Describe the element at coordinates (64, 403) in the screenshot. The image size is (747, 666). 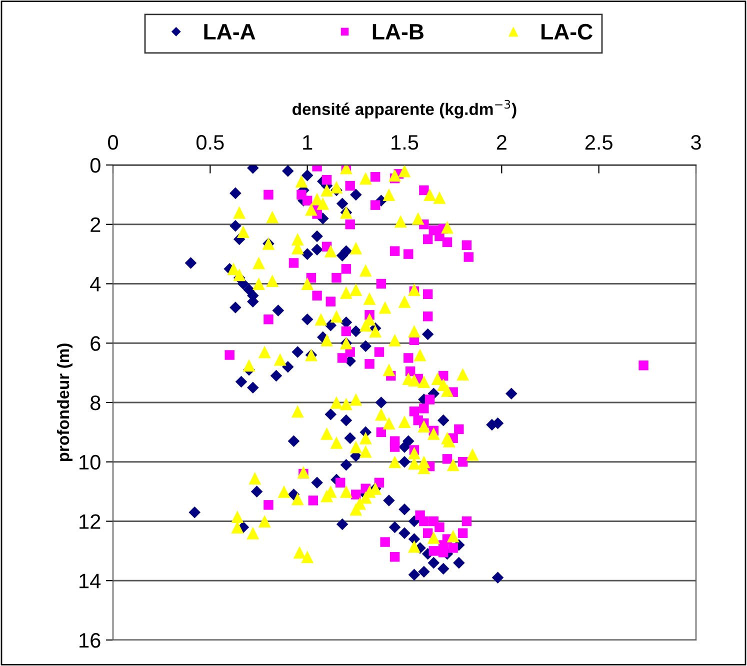
I see `y-axis-title: profondeur (m)` at that location.